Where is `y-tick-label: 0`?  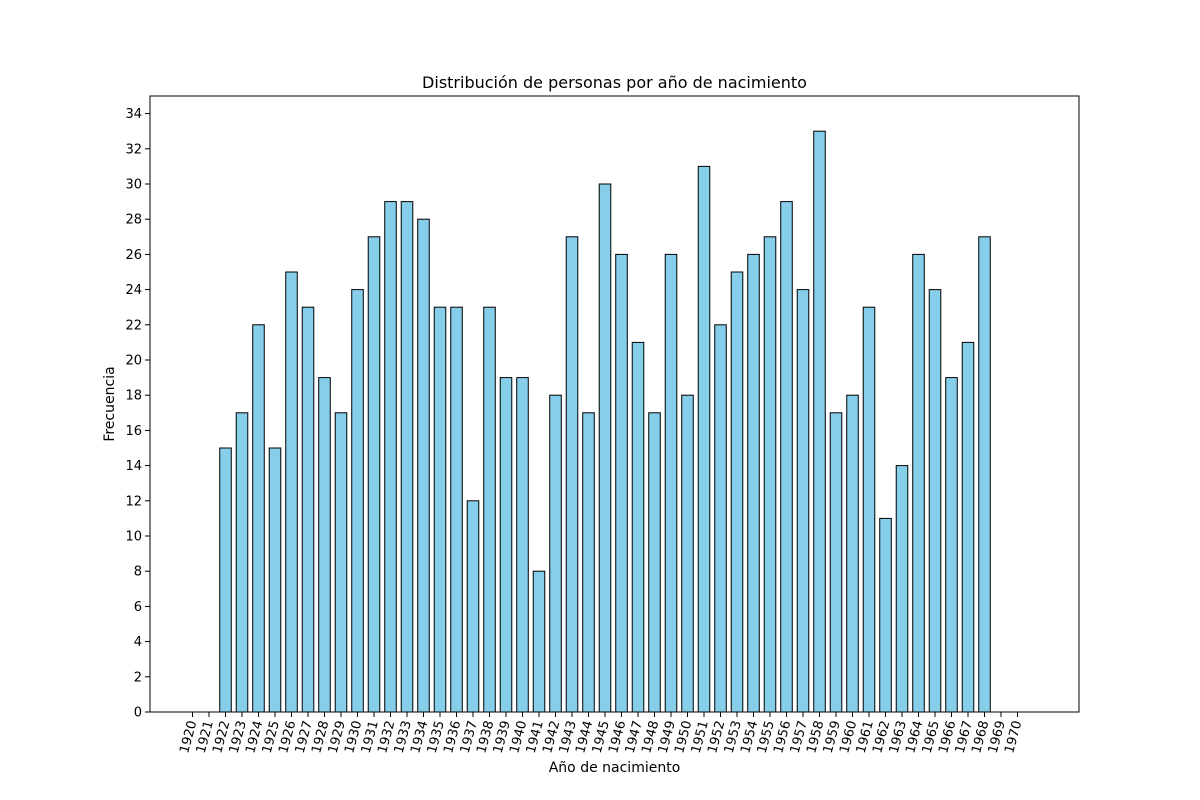 y-tick-label: 0 is located at coordinates (138, 713).